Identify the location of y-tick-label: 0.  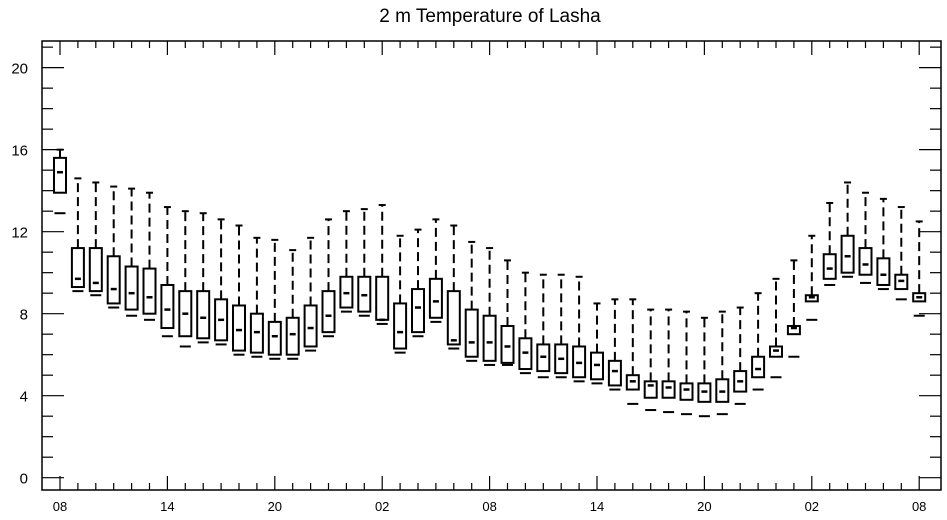
(24, 479).